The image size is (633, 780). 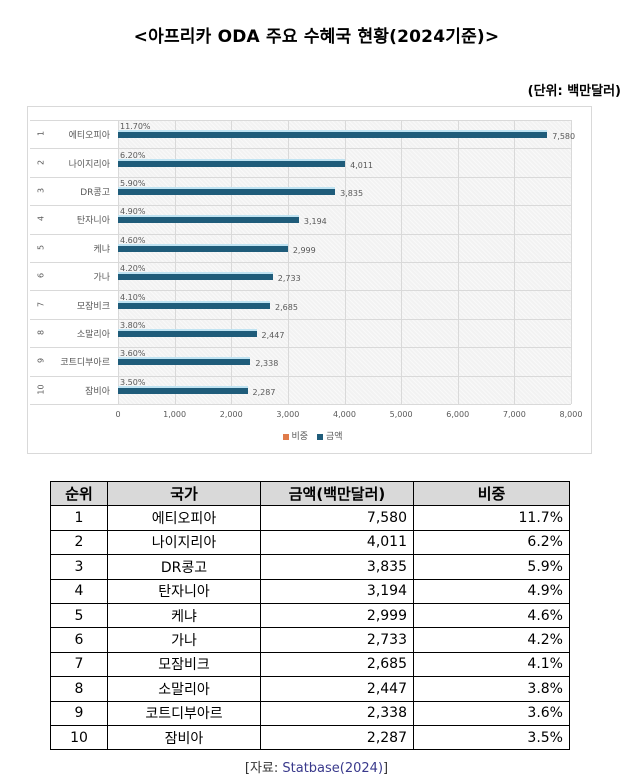 What do you see at coordinates (184, 737) in the screenshot?
I see `country-cell: 잠비아` at bounding box center [184, 737].